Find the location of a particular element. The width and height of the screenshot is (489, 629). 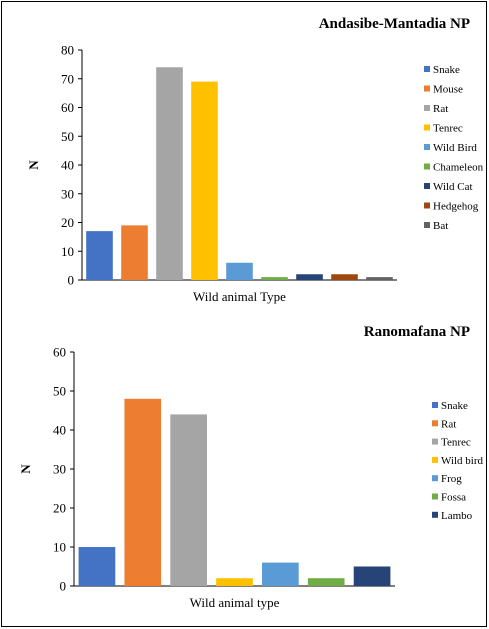

legend-label: Frog is located at coordinates (451, 479).